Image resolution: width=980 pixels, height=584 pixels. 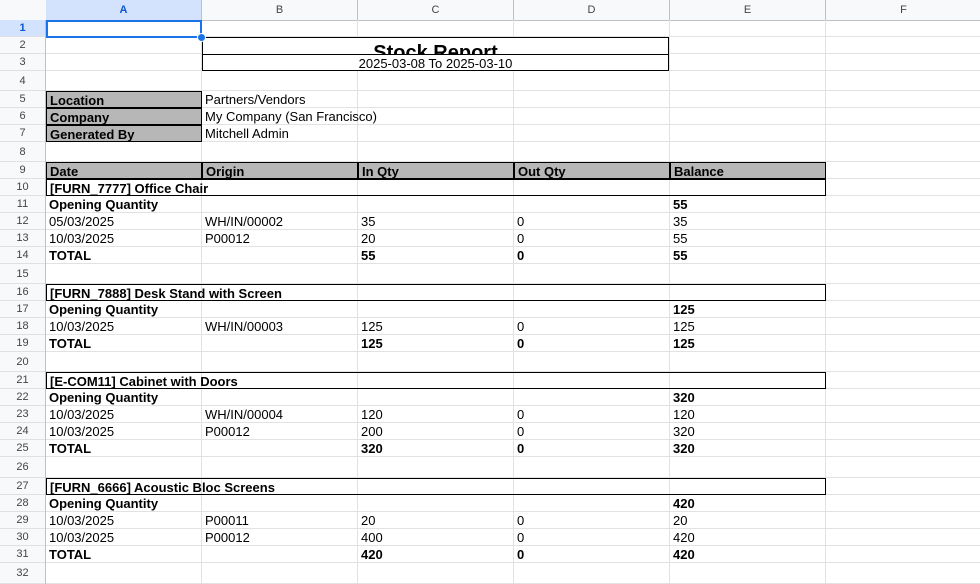 I want to click on row-header-4: 4, so click(x=22, y=81).